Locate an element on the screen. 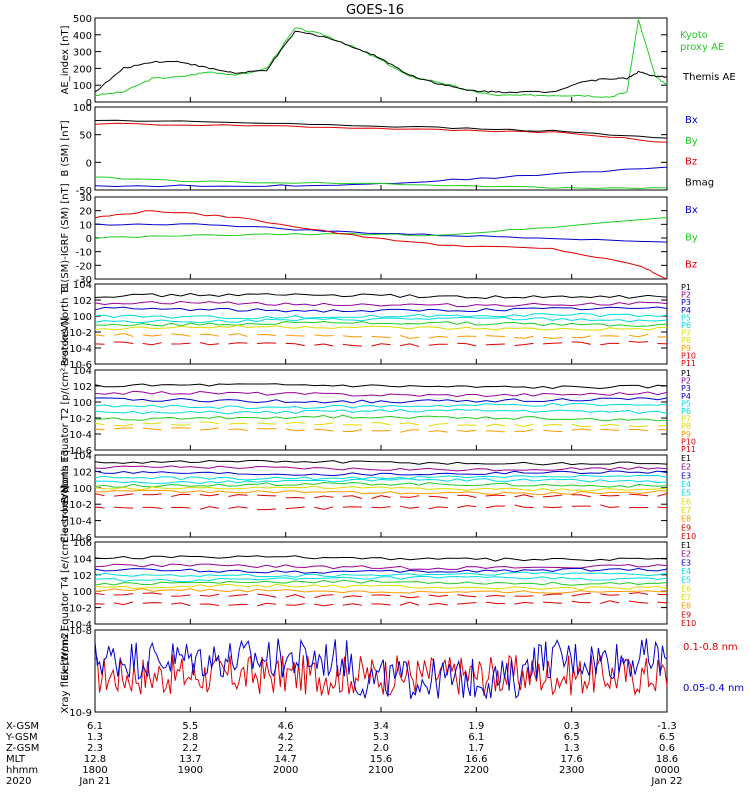  legend-xray: 0.1-0.8 nm is located at coordinates (710, 647).